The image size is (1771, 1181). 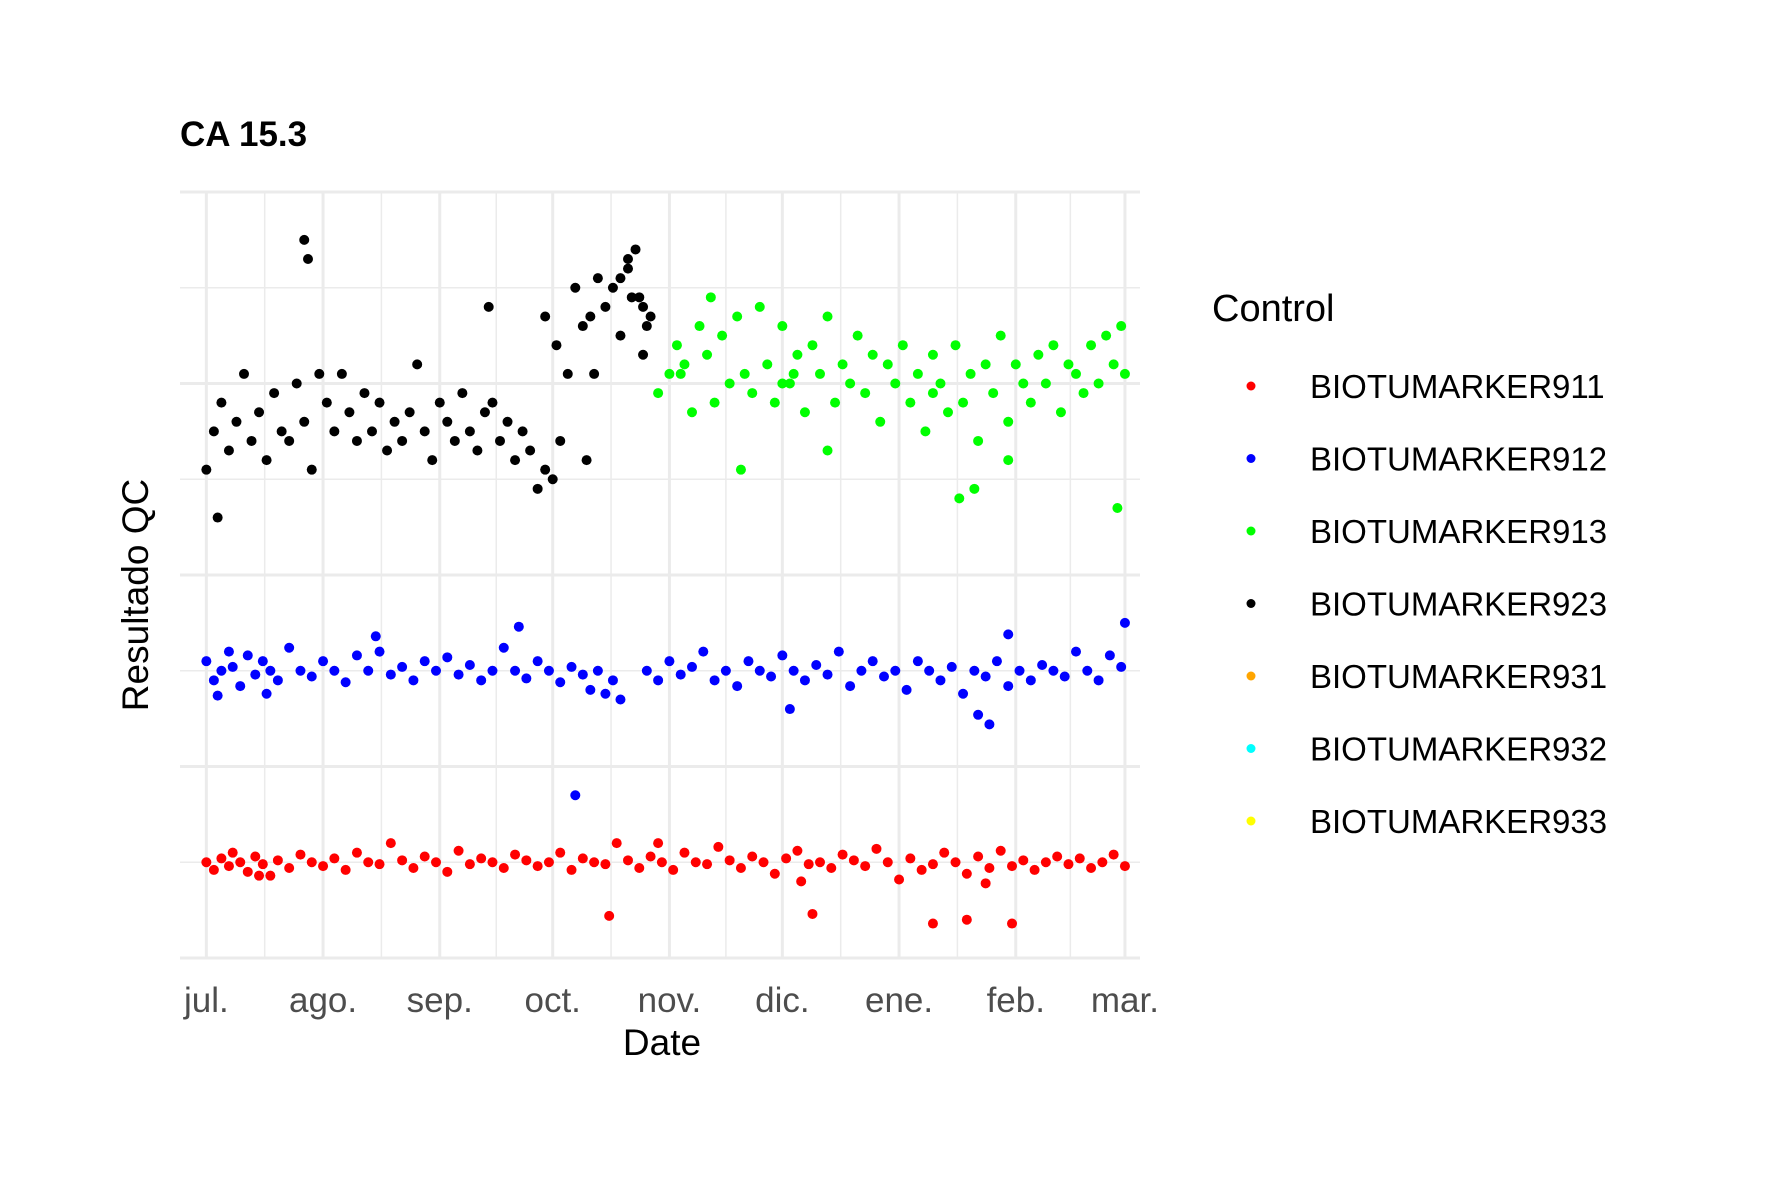 What do you see at coordinates (662, 1042) in the screenshot?
I see `x-axis-label: Date` at bounding box center [662, 1042].